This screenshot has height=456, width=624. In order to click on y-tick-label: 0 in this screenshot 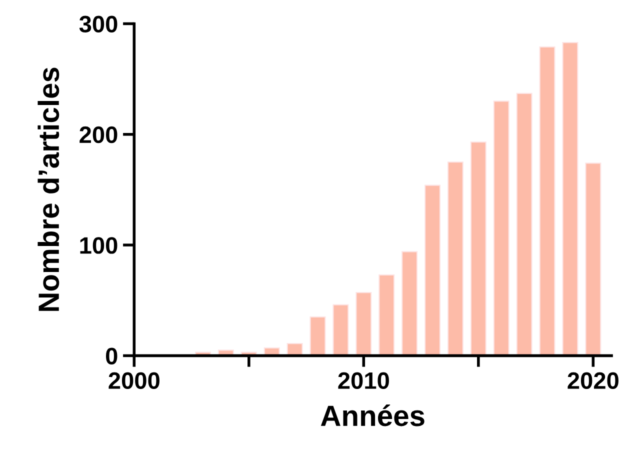, I will do `click(112, 356)`.